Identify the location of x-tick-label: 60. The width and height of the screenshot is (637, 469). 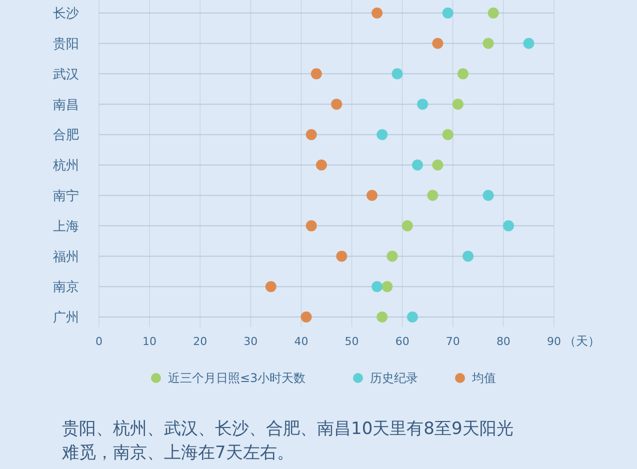
(402, 341).